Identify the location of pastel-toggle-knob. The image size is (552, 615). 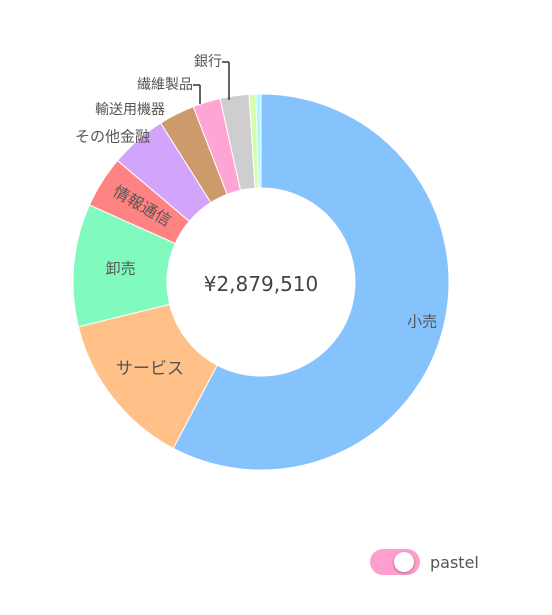
(404, 562).